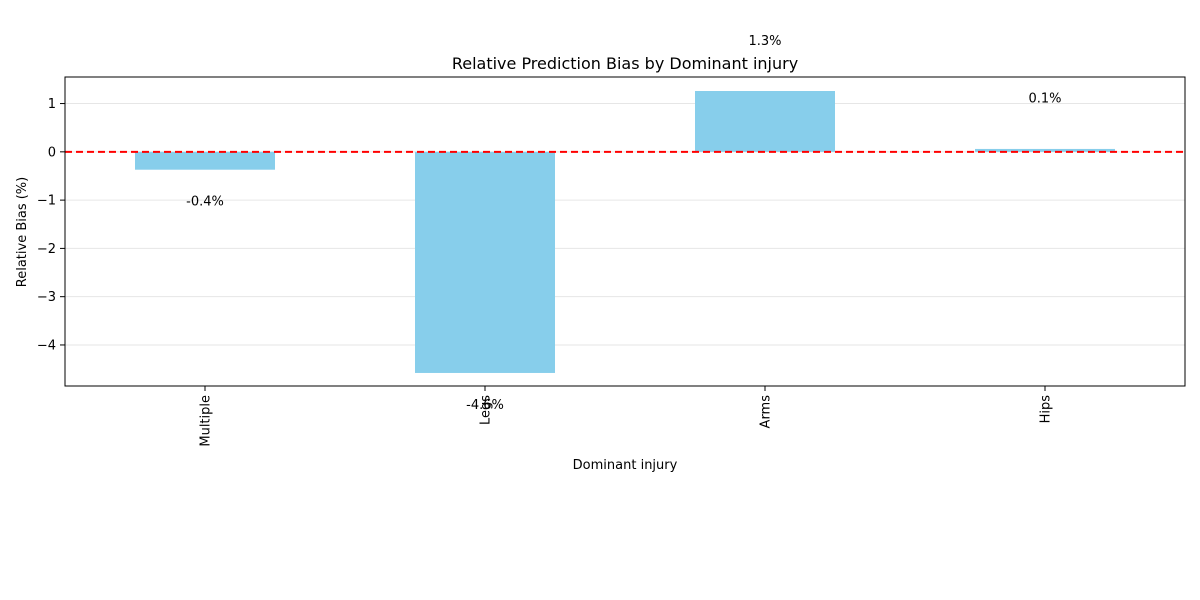 The height and width of the screenshot is (600, 1200). I want to click on y-tick-label: 1, so click(52, 104).